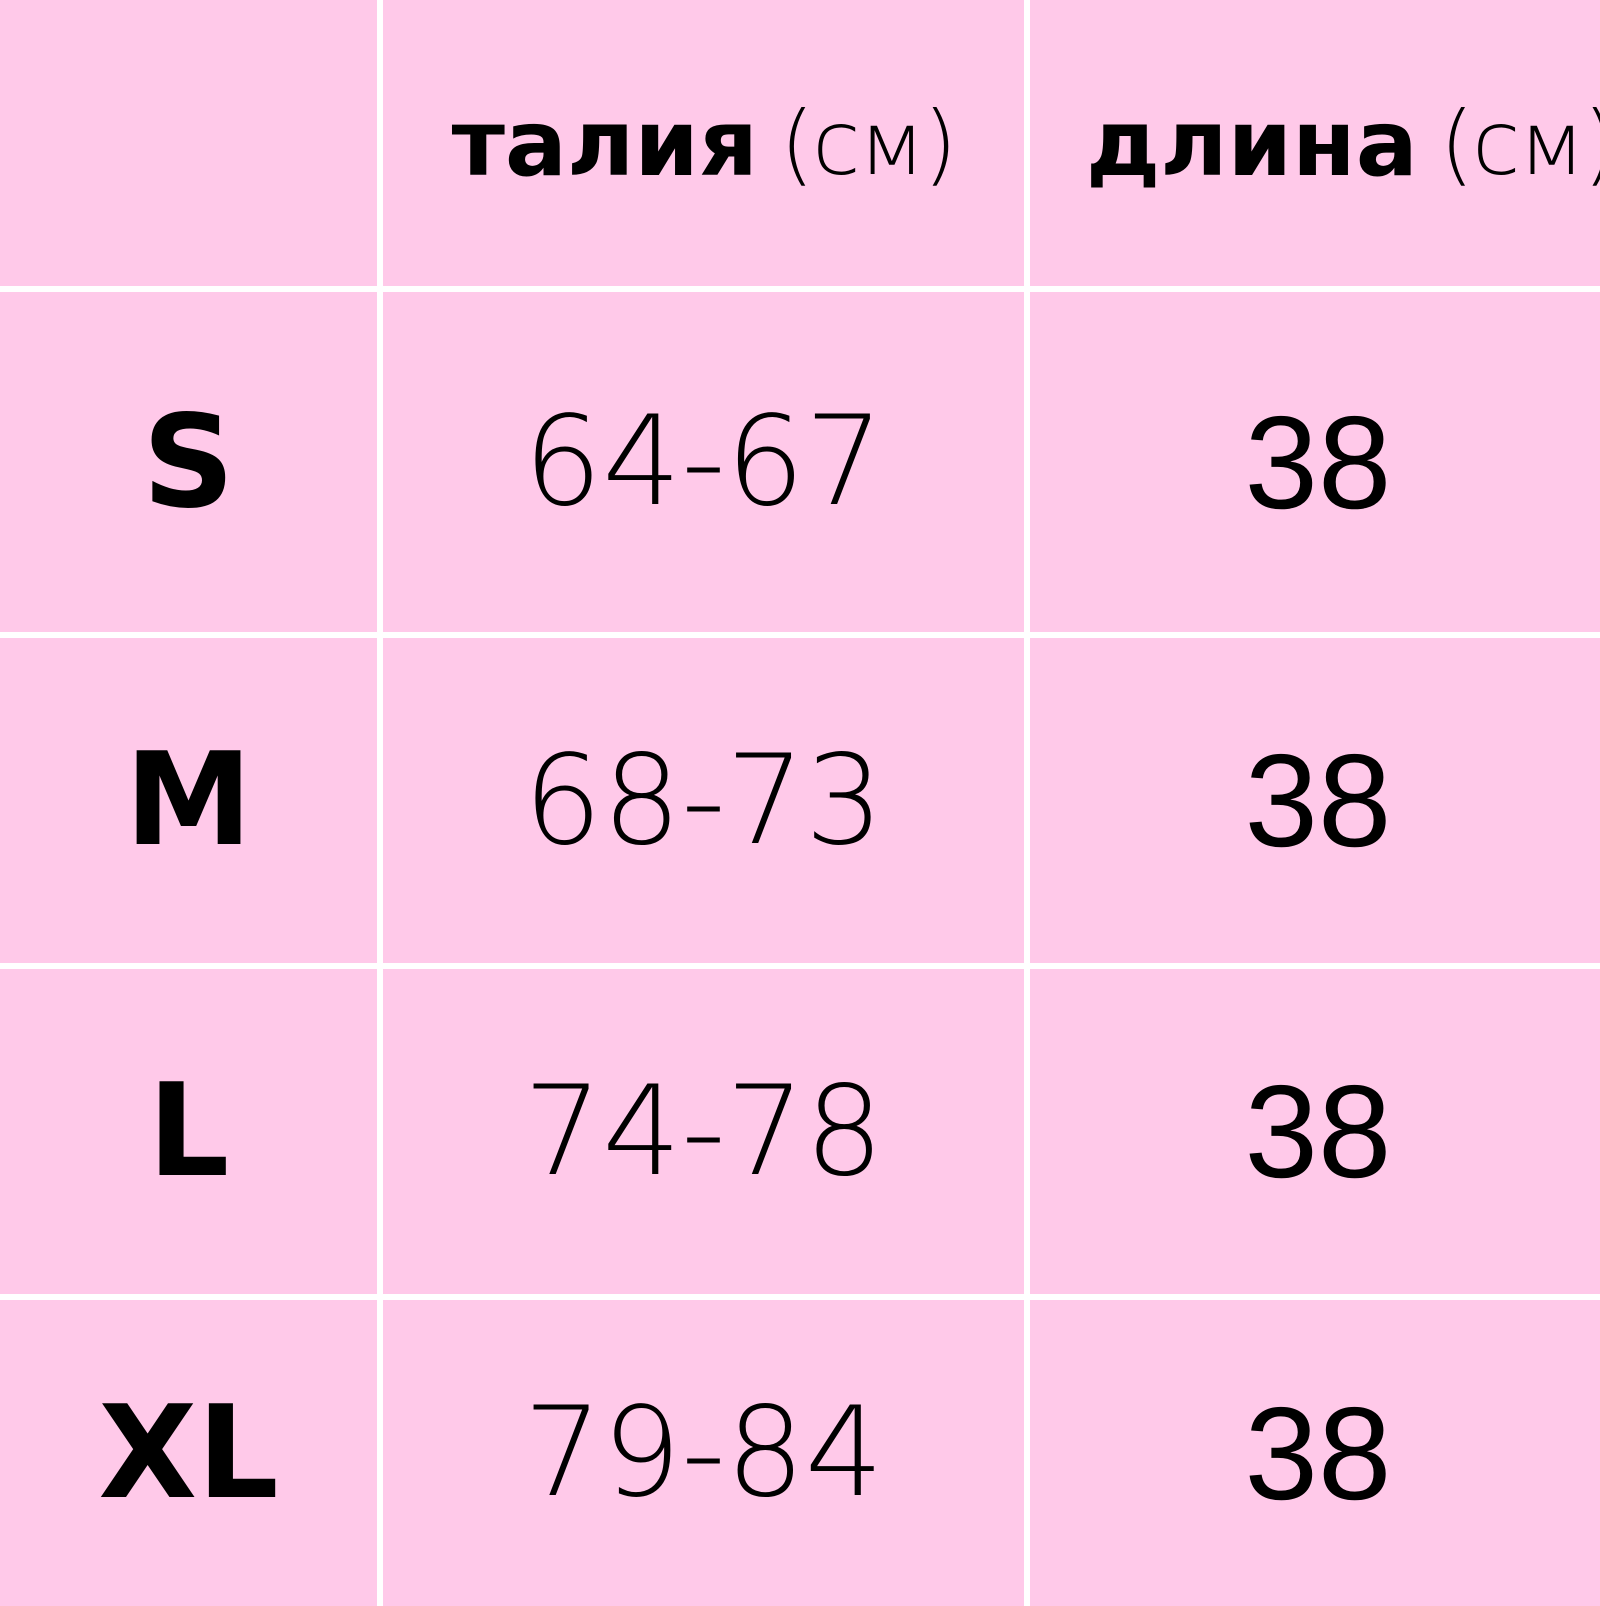 The width and height of the screenshot is (1600, 1606). Describe the element at coordinates (188, 1131) in the screenshot. I see `row-size-l: L` at that location.